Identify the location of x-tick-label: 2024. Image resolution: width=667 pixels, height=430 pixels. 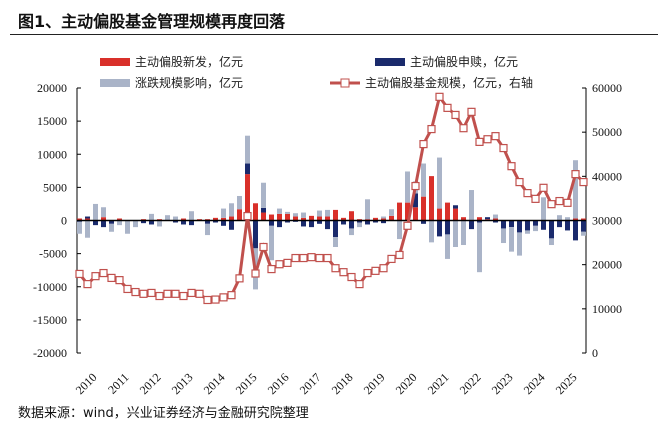
(534, 383).